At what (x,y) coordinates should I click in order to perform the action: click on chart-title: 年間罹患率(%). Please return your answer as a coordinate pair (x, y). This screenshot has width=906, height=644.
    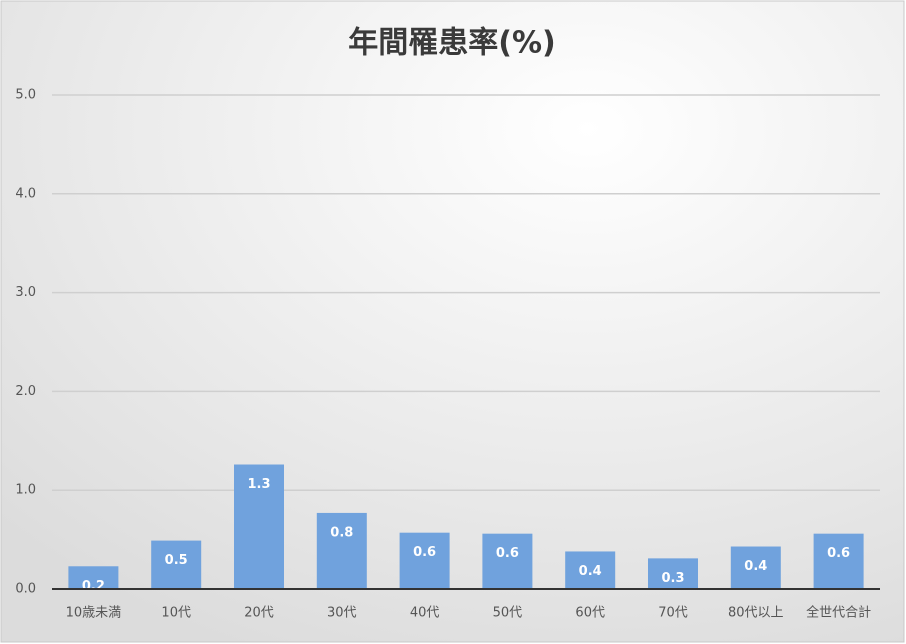
    Looking at the image, I should click on (451, 43).